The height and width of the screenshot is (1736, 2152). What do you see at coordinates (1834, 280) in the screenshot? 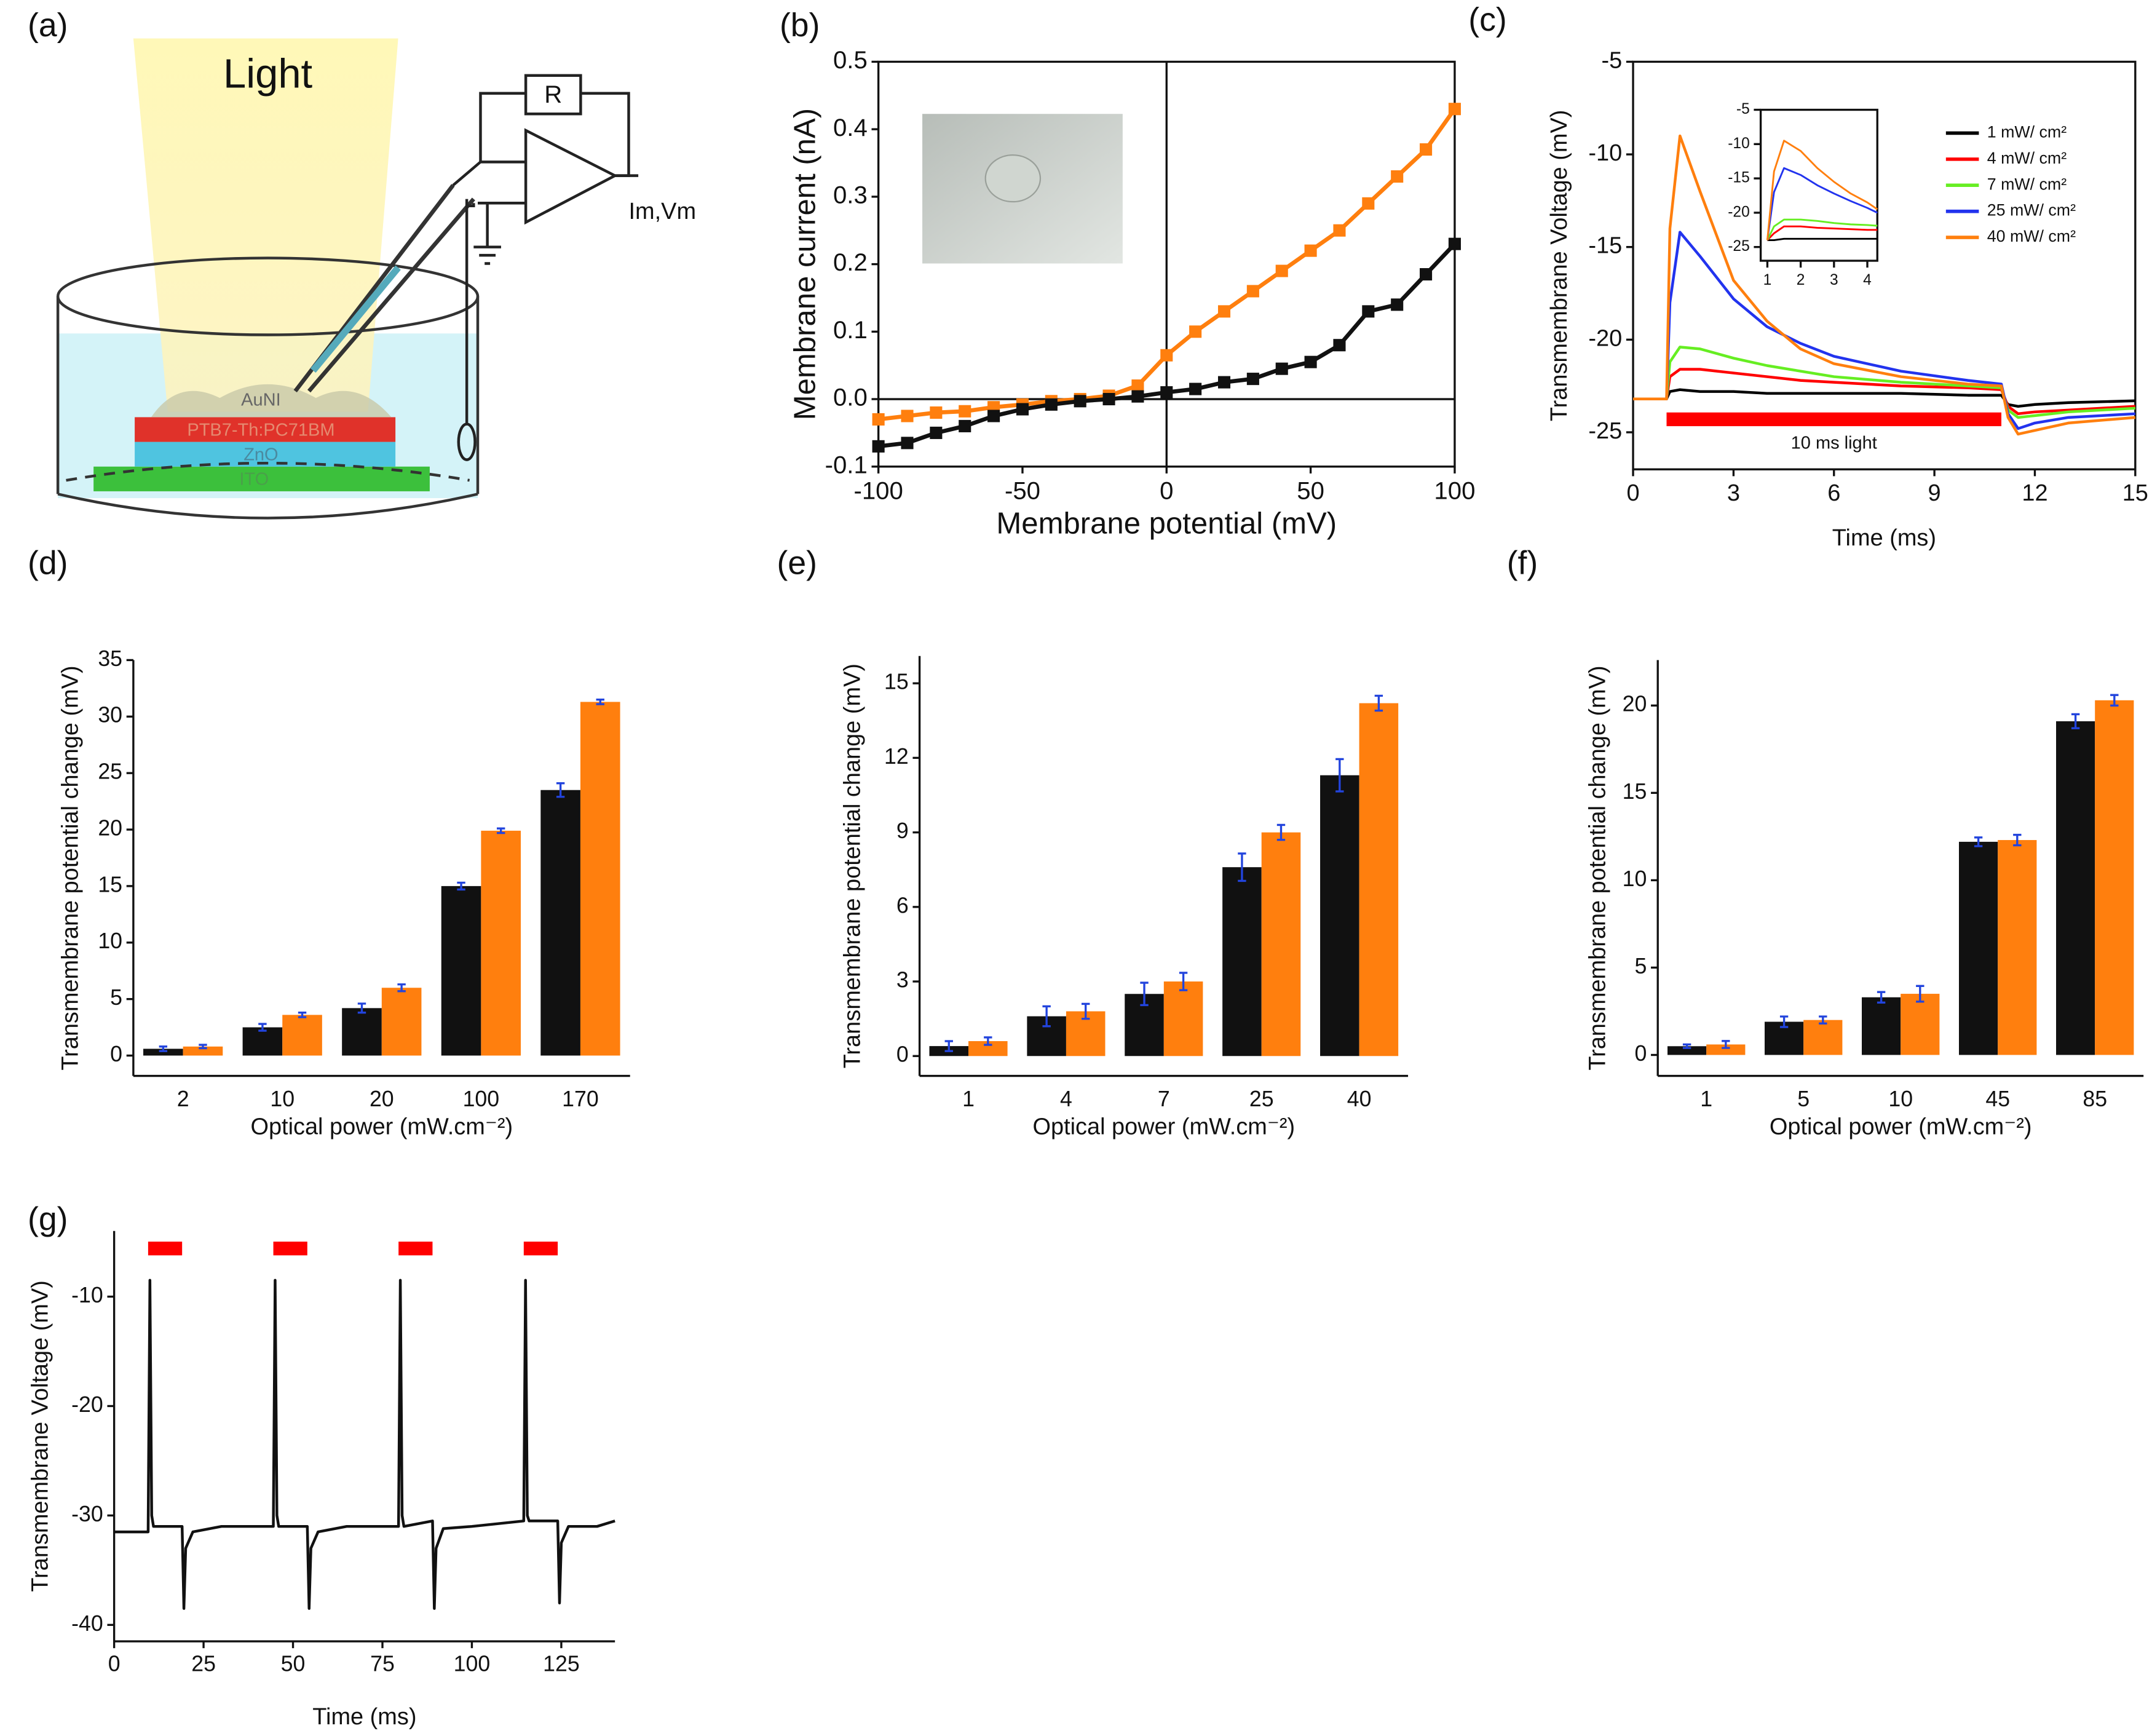
I see `x-tick-label: 3` at bounding box center [1834, 280].